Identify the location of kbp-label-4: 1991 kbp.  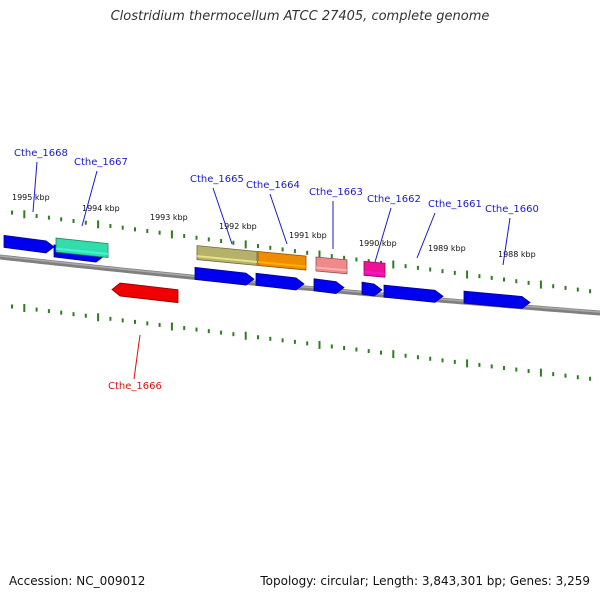
(308, 235).